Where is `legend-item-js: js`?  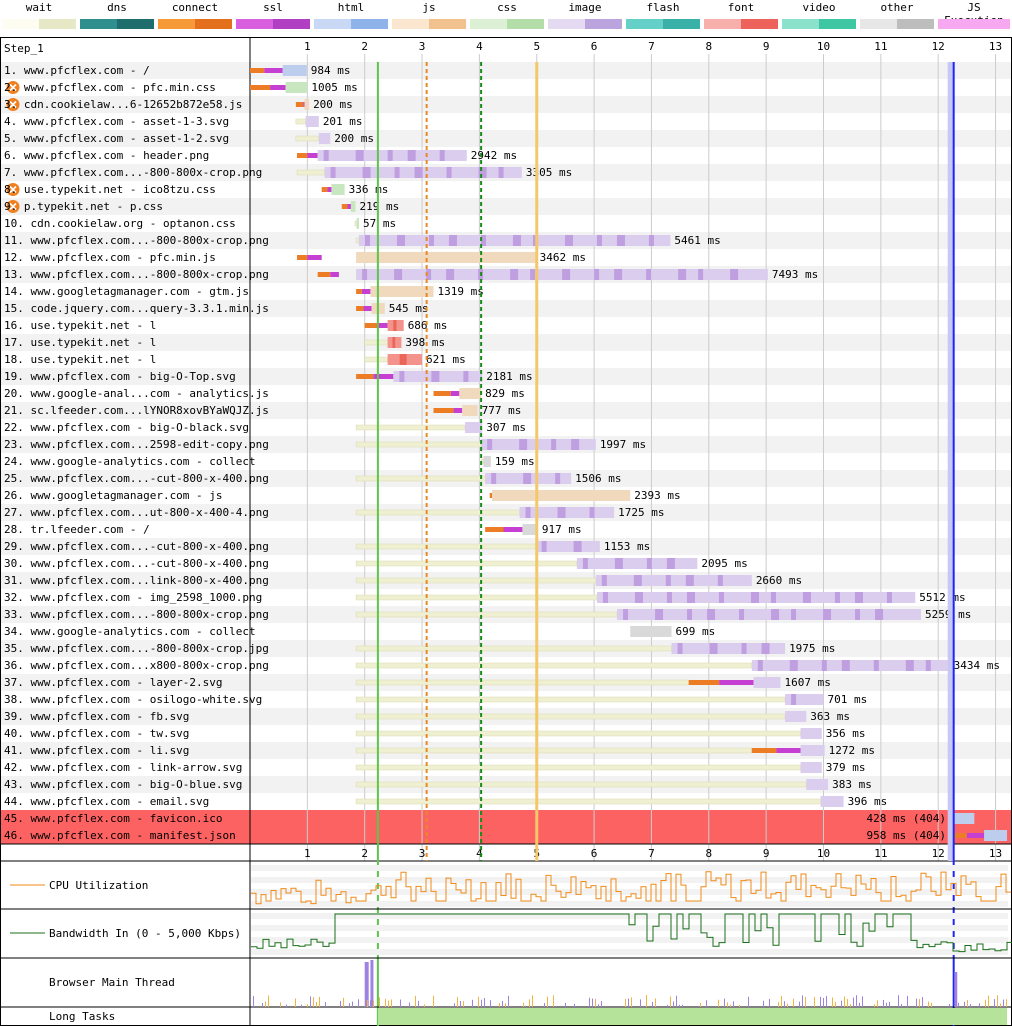 legend-item-js: js is located at coordinates (429, 16).